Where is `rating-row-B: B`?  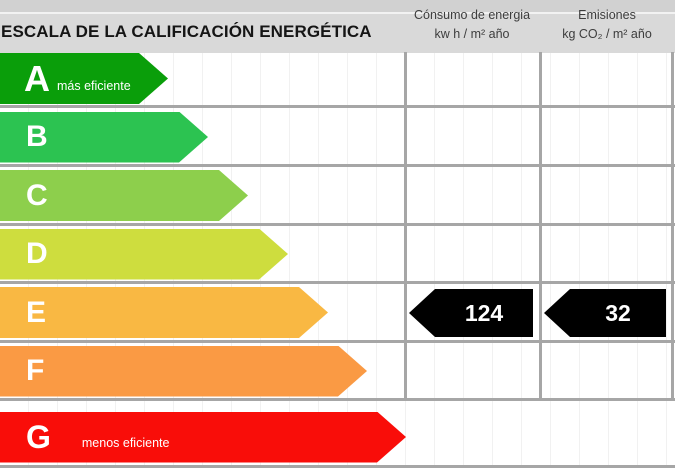 rating-row-B: B is located at coordinates (104, 137).